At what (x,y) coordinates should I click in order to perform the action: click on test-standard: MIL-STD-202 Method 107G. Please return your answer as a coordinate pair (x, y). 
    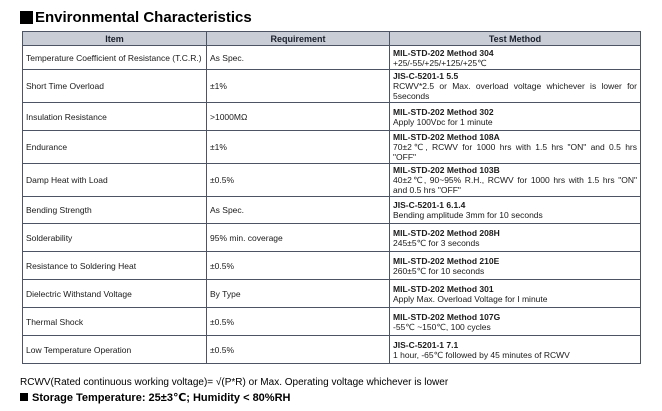
    Looking at the image, I should click on (447, 316).